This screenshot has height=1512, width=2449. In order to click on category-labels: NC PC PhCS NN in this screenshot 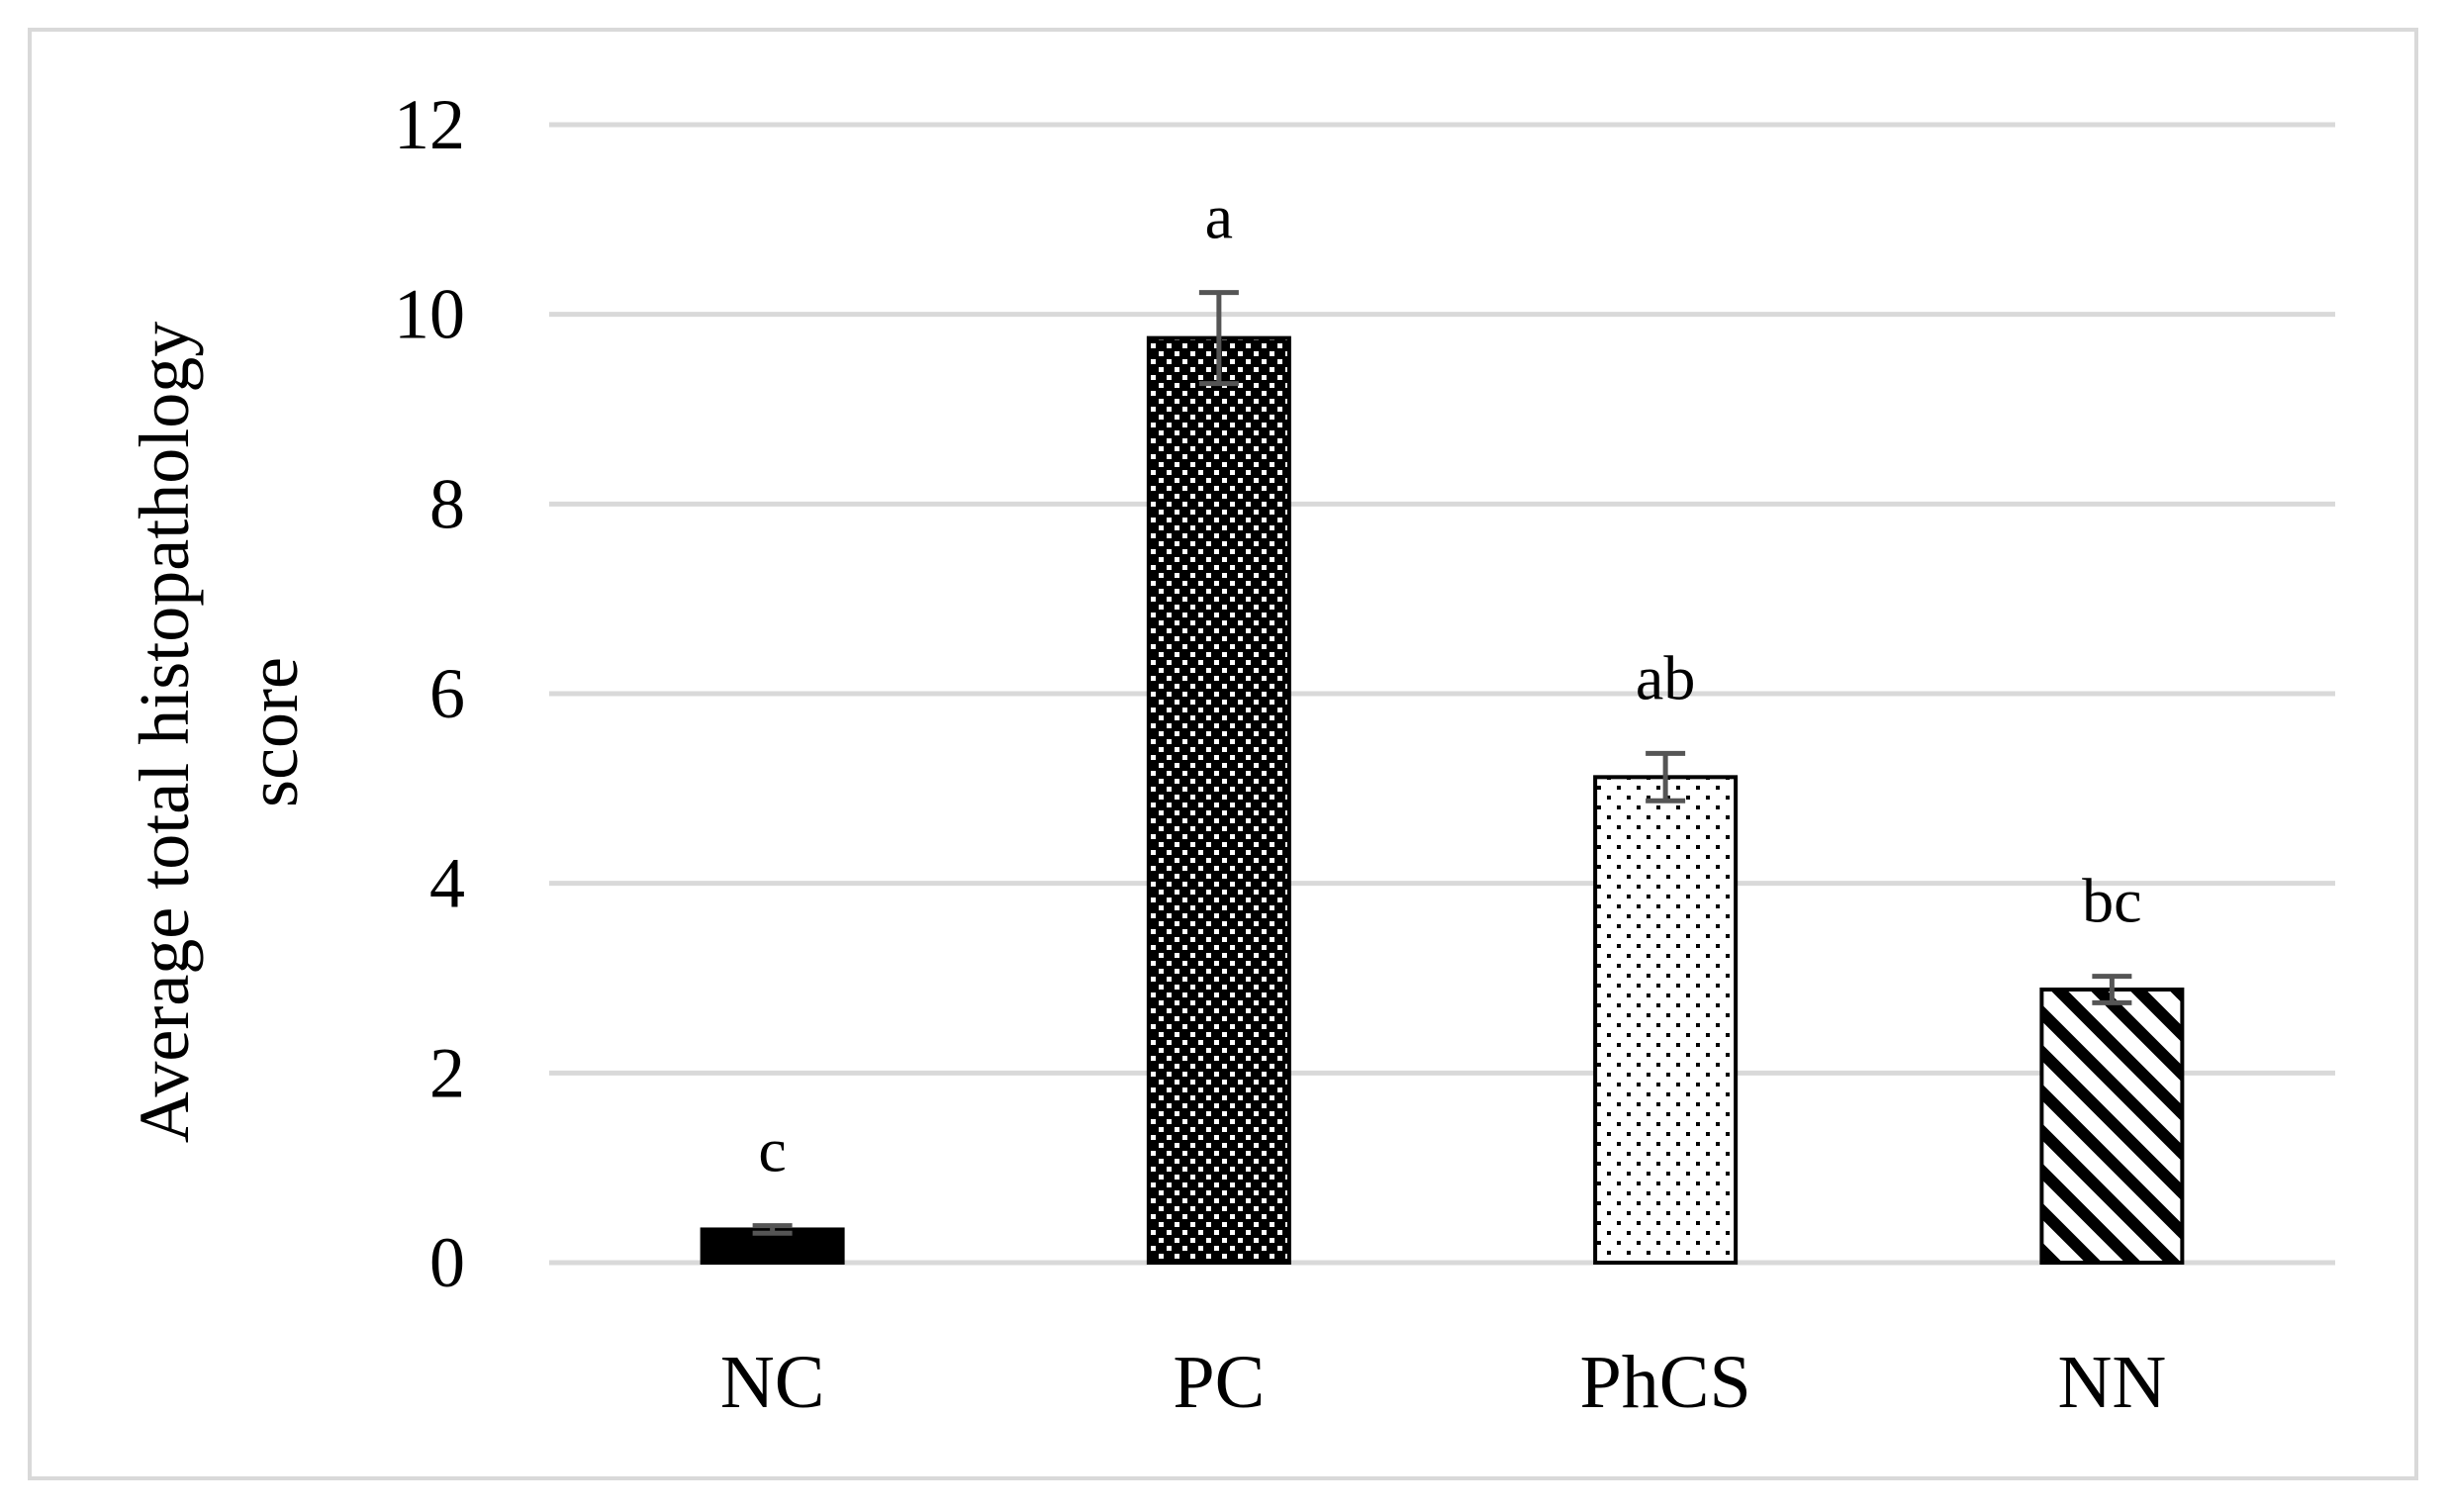, I will do `click(1443, 1383)`.